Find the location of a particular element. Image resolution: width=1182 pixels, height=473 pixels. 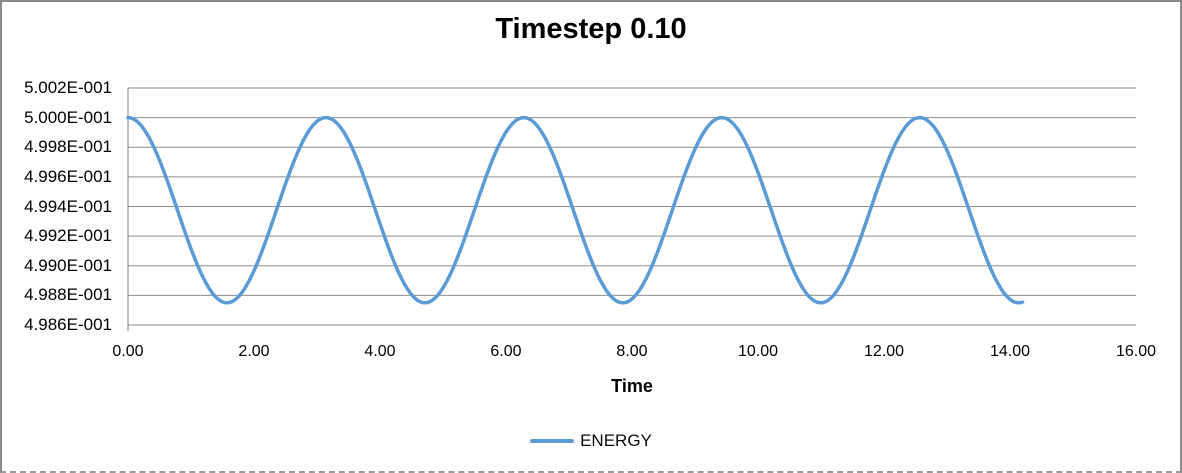

y-tick-label: 4.990E-001 is located at coordinates (68, 265).